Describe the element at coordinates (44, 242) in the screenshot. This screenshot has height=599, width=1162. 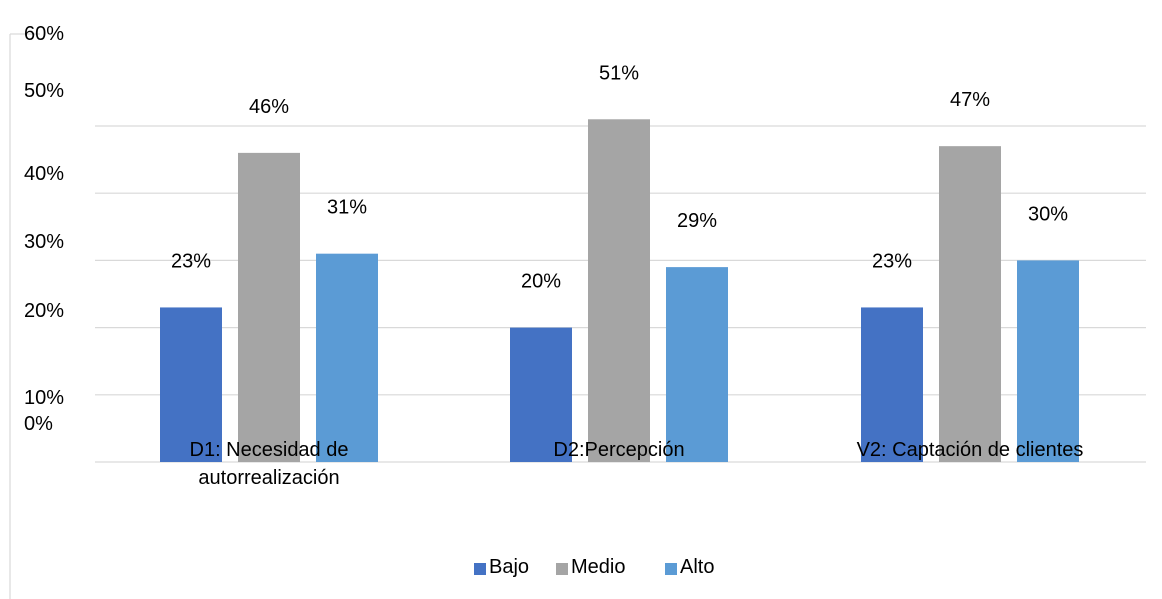
I see `y-tick-label: 30%` at that location.